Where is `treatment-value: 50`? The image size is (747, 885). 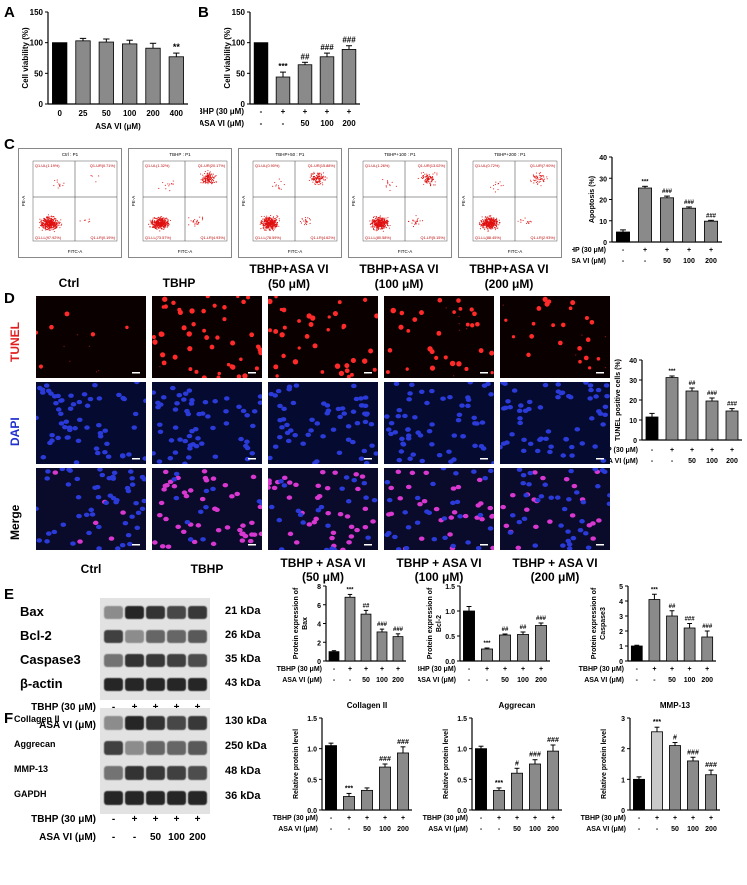 treatment-value: 50 is located at coordinates (505, 680).